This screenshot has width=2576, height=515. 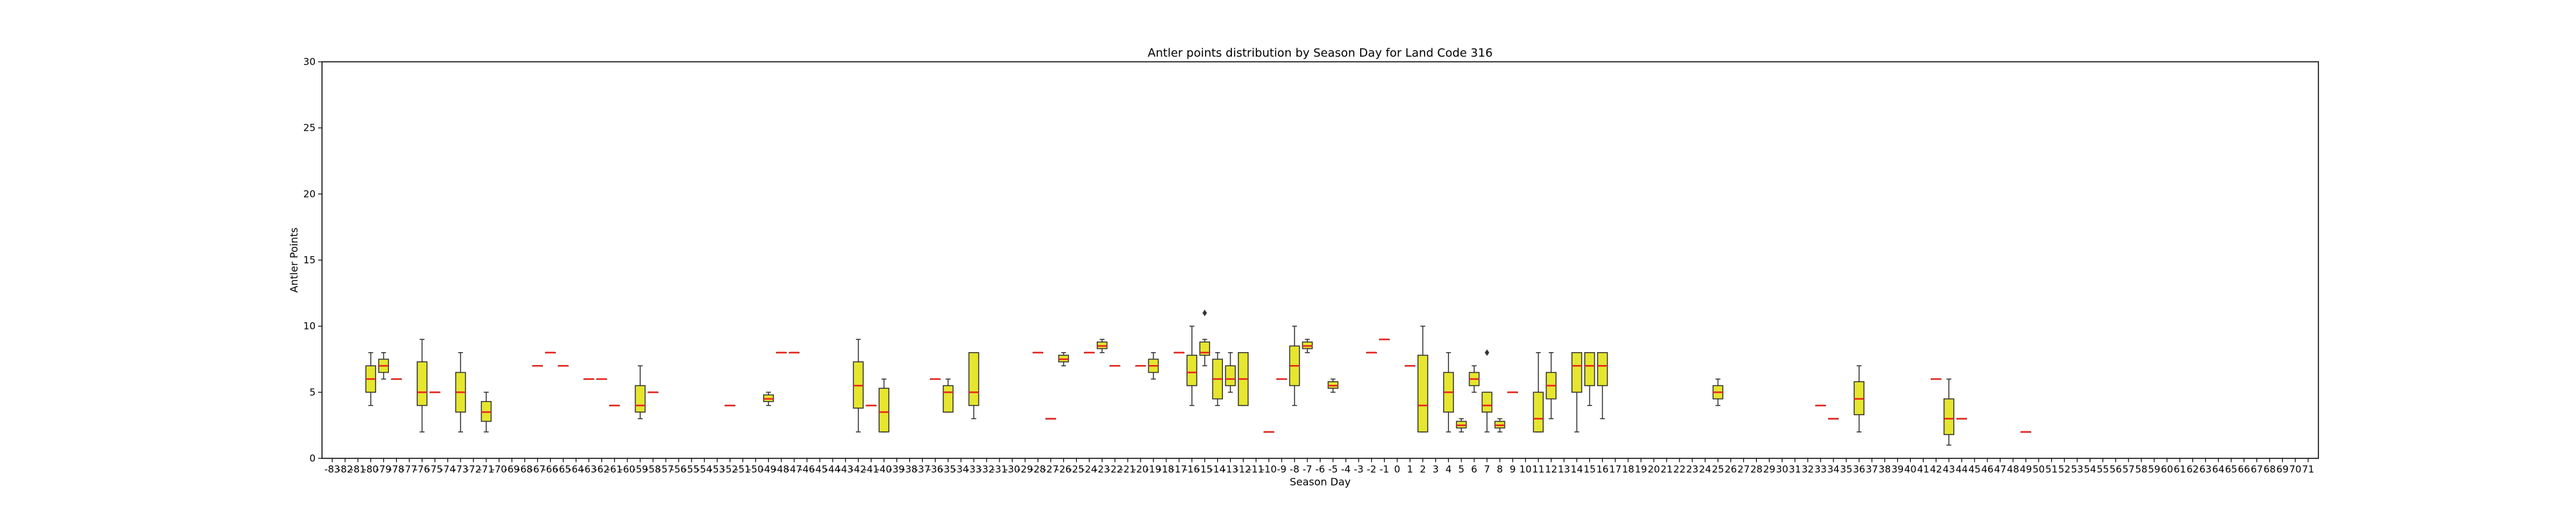 What do you see at coordinates (589, 470) in the screenshot?
I see `x-tick-label: -63` at bounding box center [589, 470].